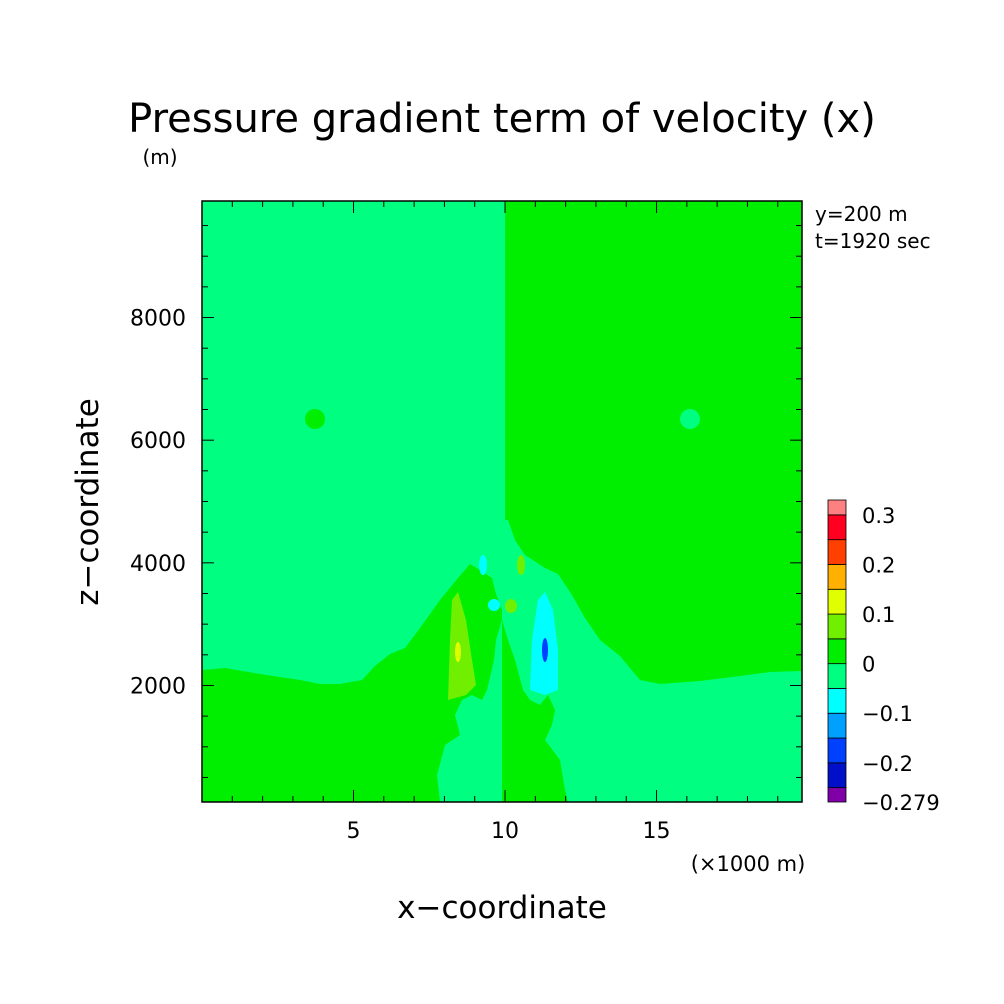 Image resolution: width=1004 pixels, height=1004 pixels. I want to click on region-lower-right-layer, so click(652, 661).